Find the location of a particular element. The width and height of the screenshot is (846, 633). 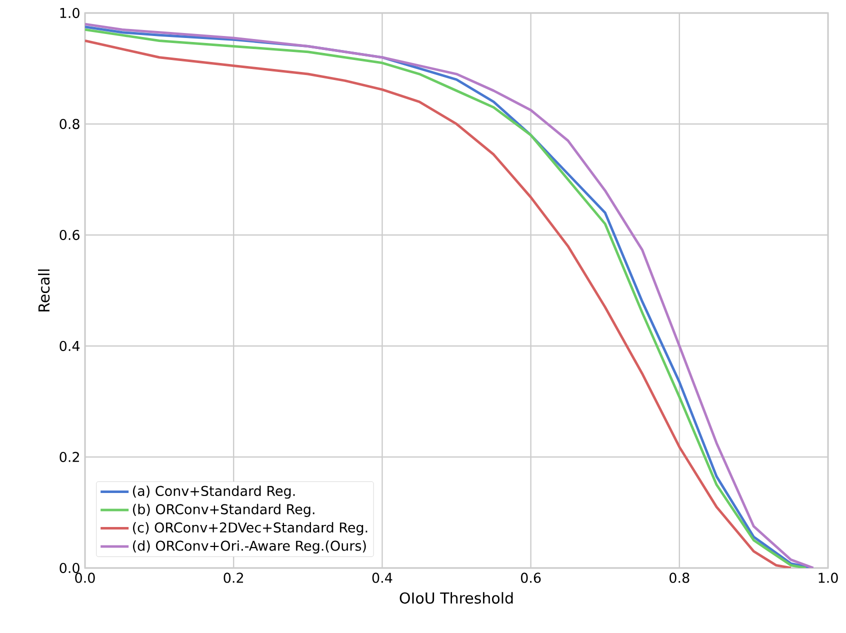

y-tick-label: 0.6 is located at coordinates (70, 235).